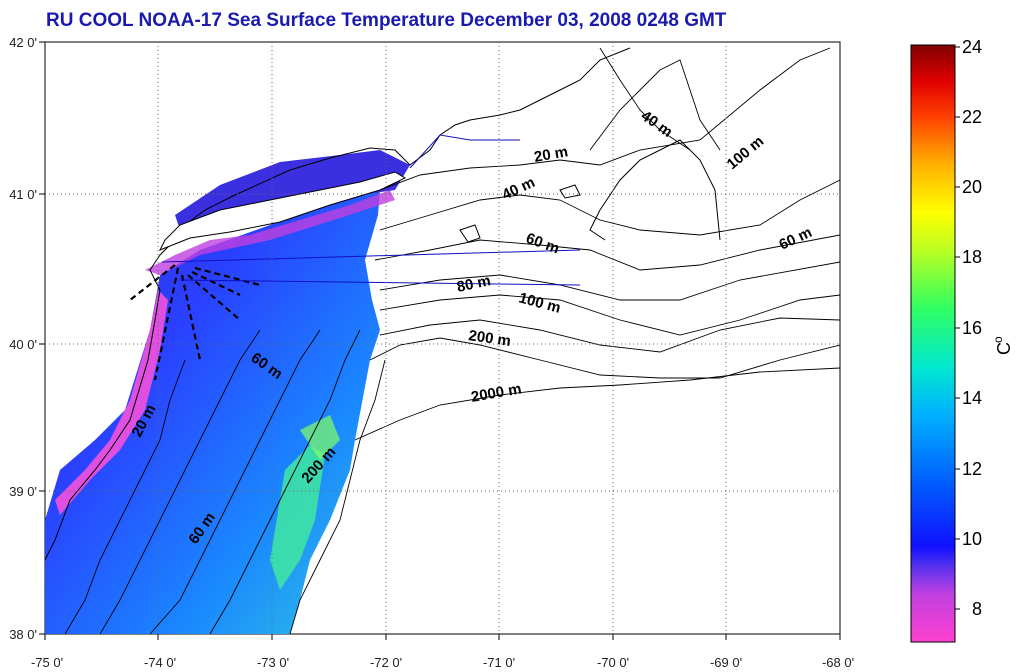 The height and width of the screenshot is (672, 1016). I want to click on lon-tick-label: -68 0', so click(838, 662).